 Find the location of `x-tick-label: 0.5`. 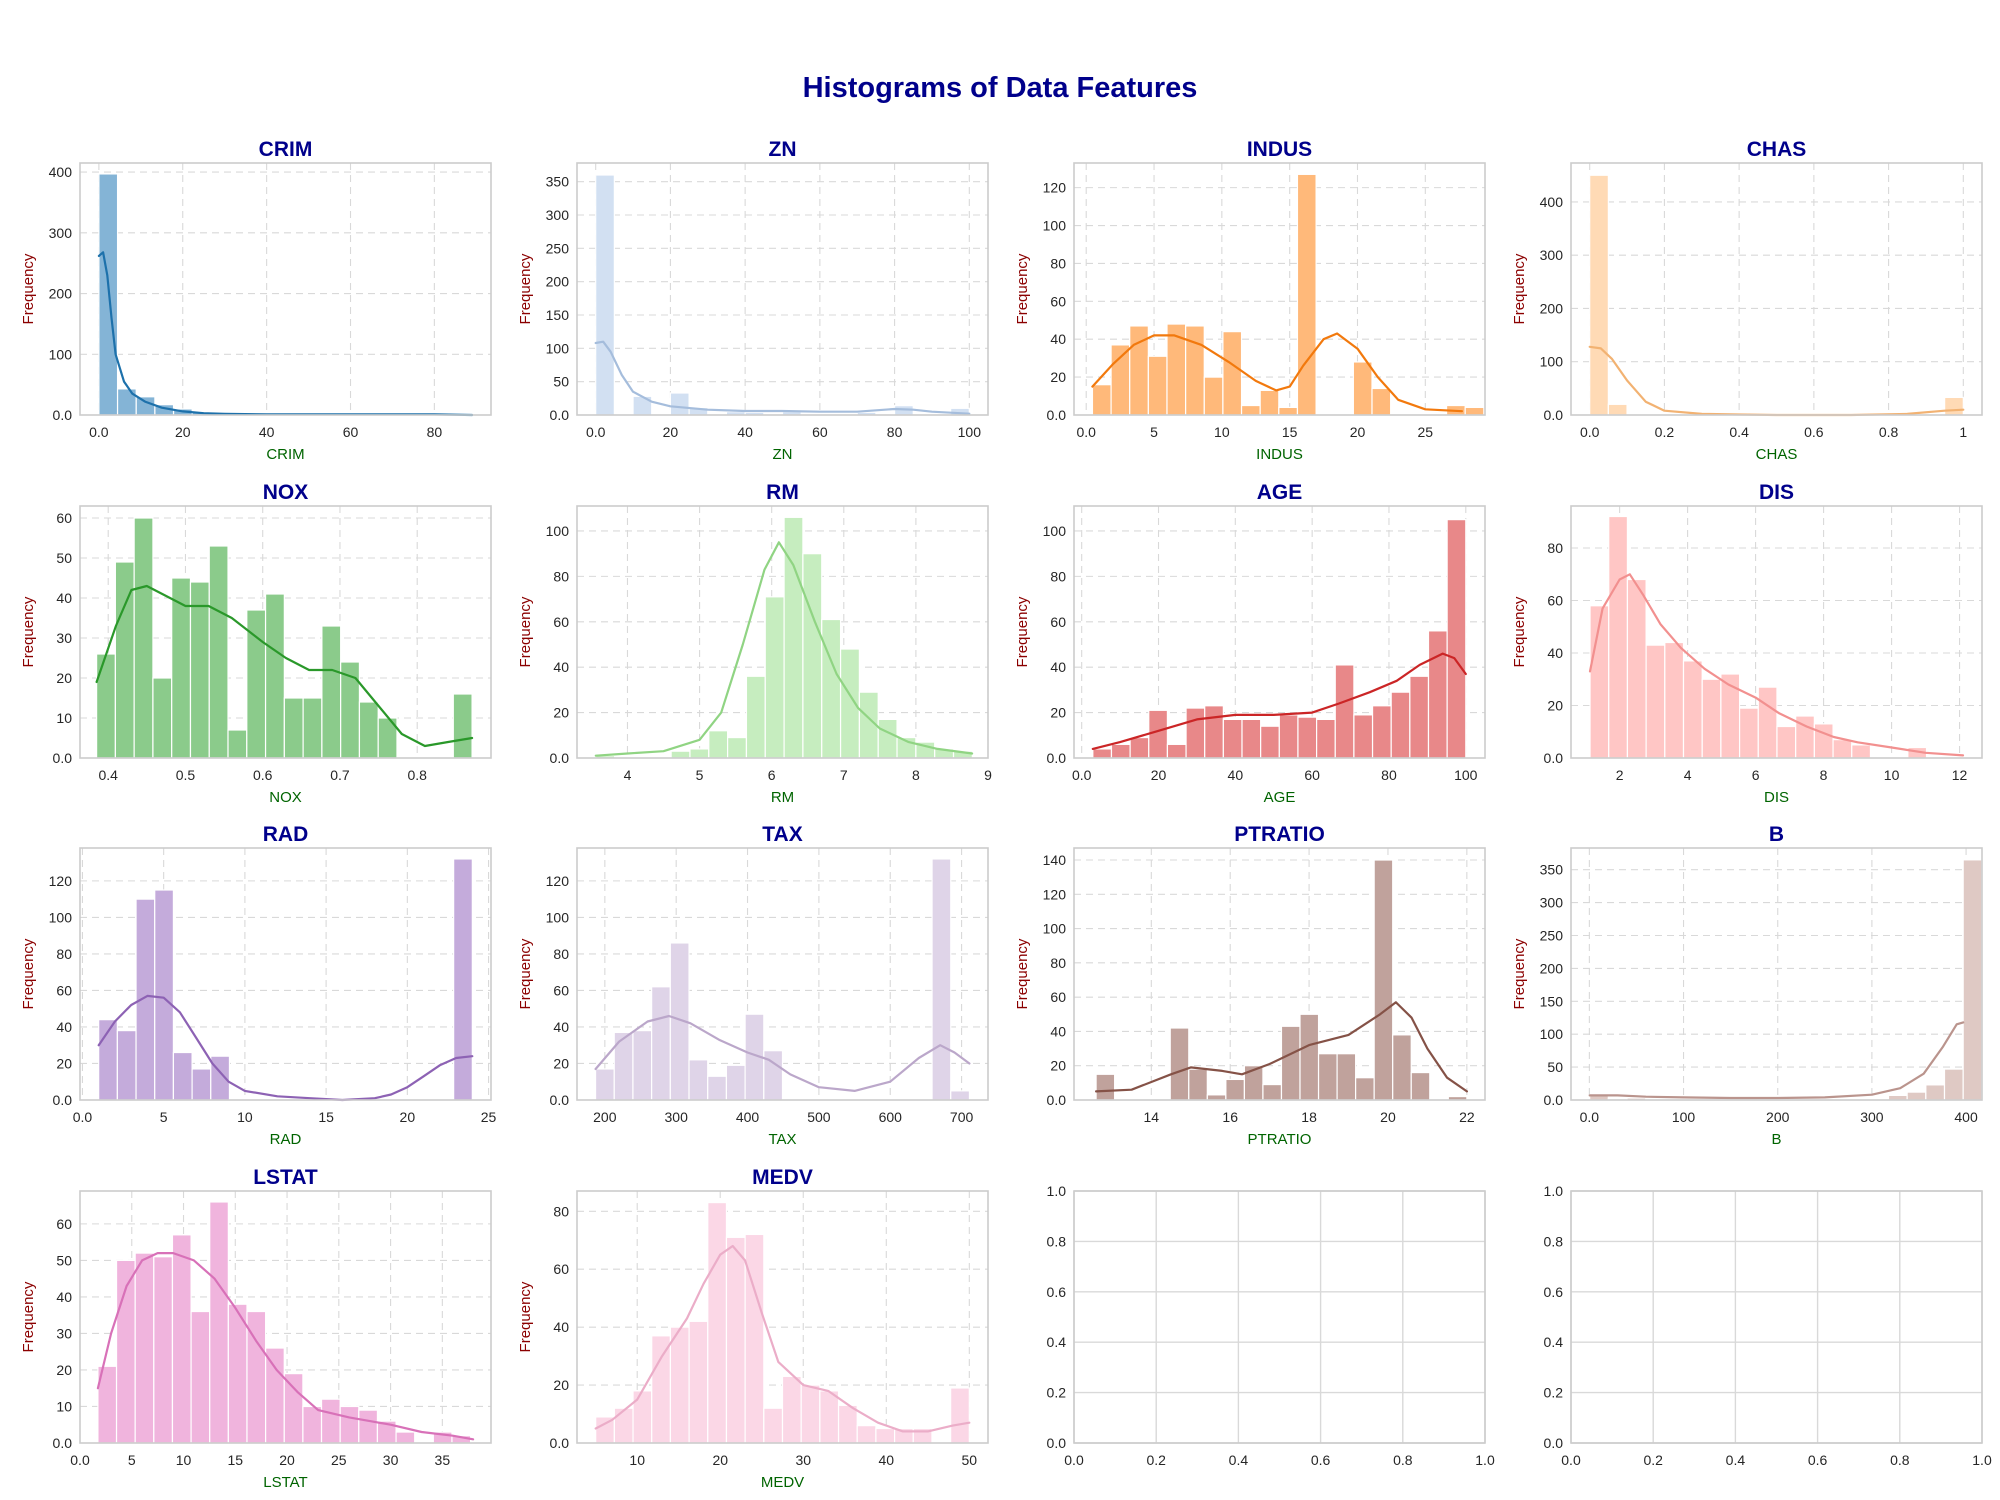

x-tick-label: 0.5 is located at coordinates (186, 775).